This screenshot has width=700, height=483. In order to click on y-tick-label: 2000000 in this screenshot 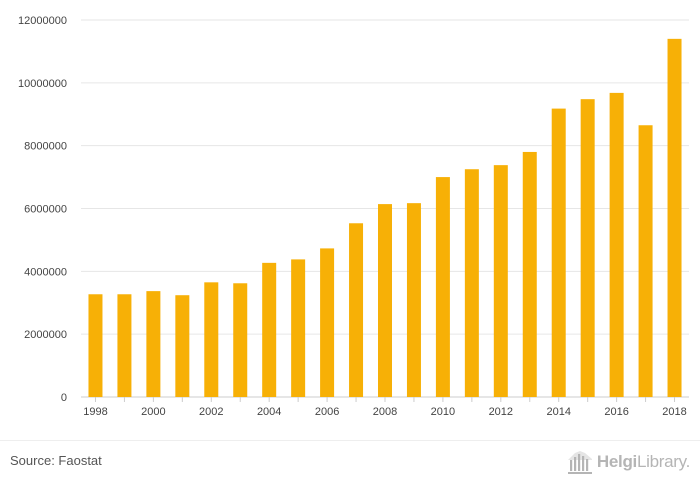, I will do `click(45, 335)`.